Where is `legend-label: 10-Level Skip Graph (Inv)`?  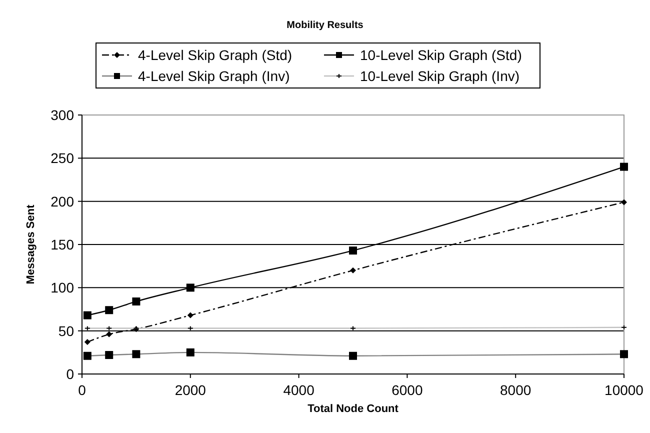 legend-label: 10-Level Skip Graph (Inv) is located at coordinates (440, 76).